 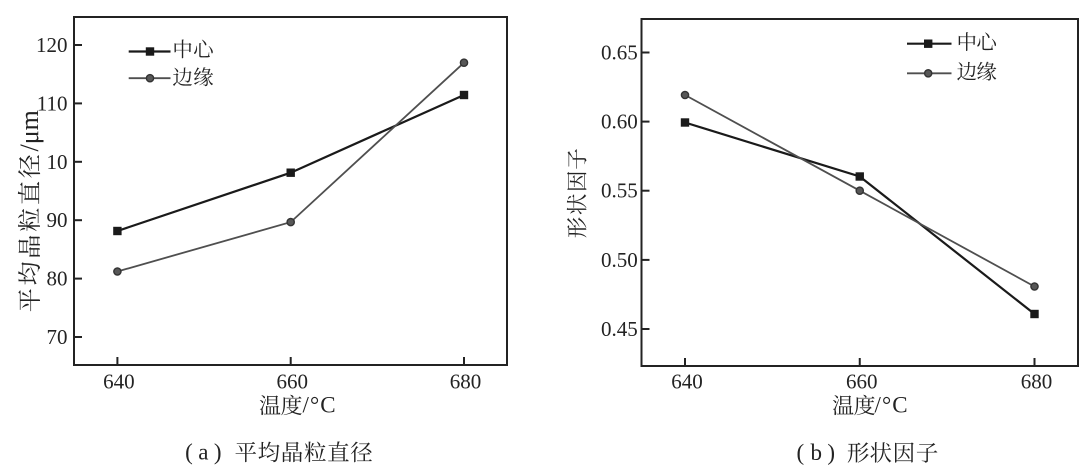 What do you see at coordinates (619, 329) in the screenshot?
I see `svg-text: 0.45` at bounding box center [619, 329].